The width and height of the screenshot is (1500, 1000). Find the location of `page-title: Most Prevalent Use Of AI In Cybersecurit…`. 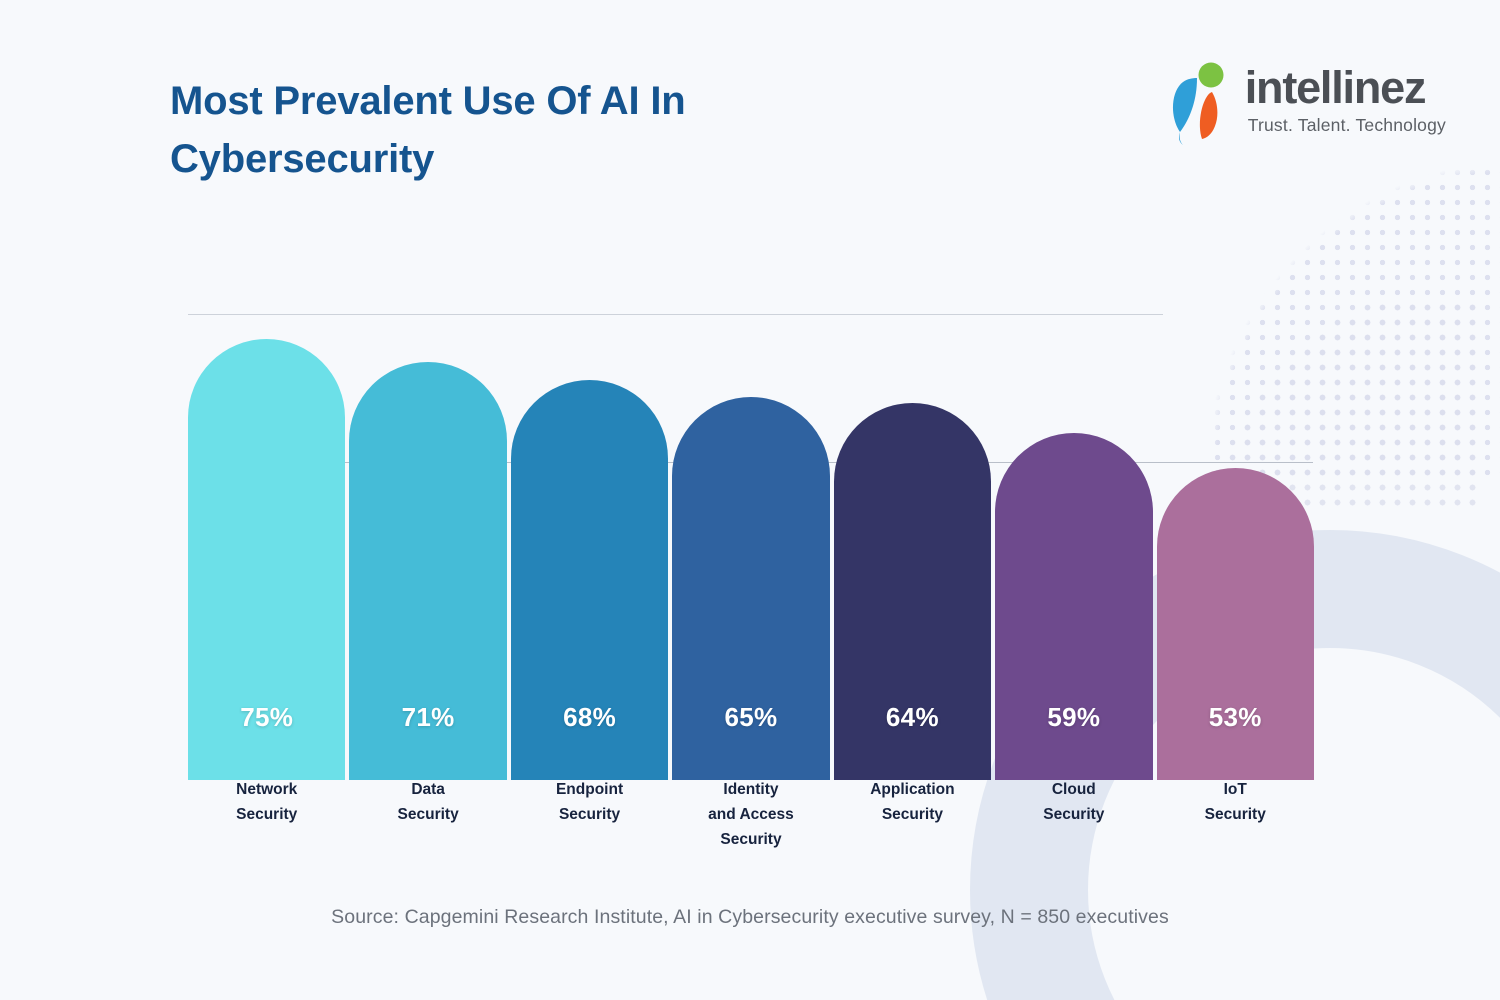

page-title: Most Prevalent Use Of AI In Cybersecurit… is located at coordinates (428, 130).